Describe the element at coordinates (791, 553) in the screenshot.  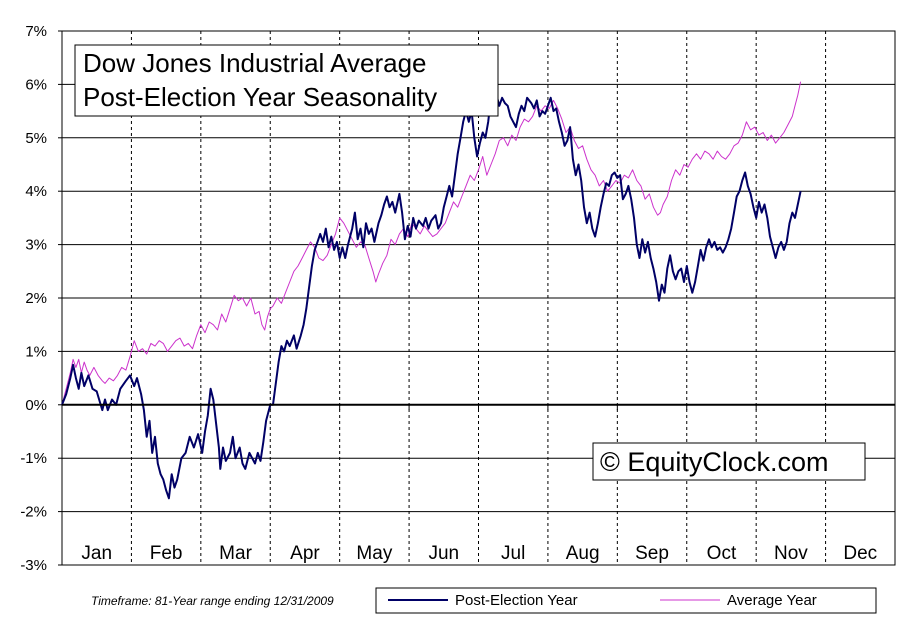
I see `month-label: Nov` at that location.